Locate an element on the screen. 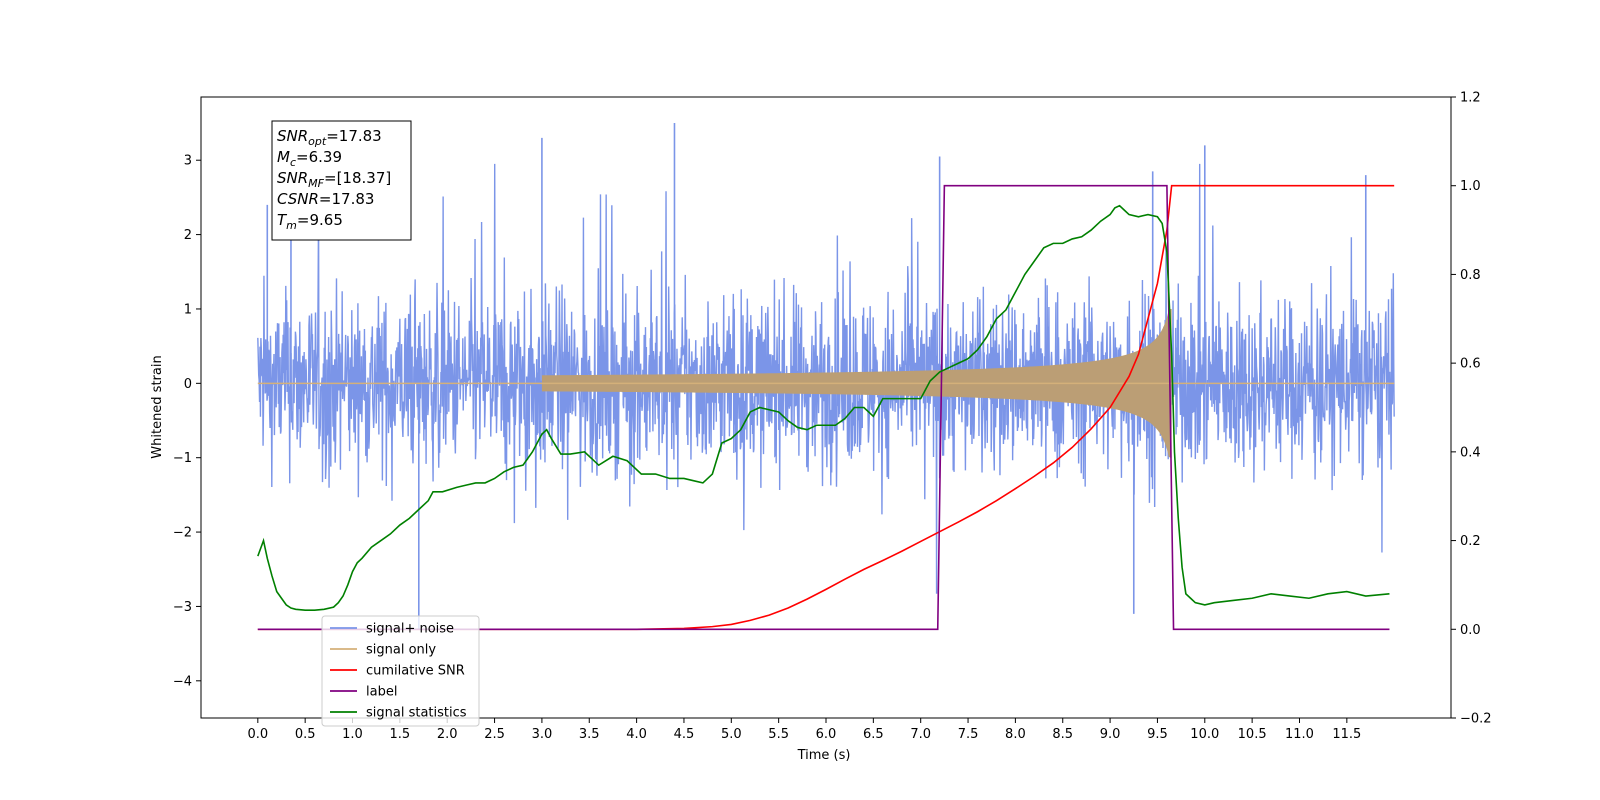 This screenshot has height=800, width=1600. y-axis-ticks: 3 2 1 0 −1 −2 −3 −4 is located at coordinates (187, 421).